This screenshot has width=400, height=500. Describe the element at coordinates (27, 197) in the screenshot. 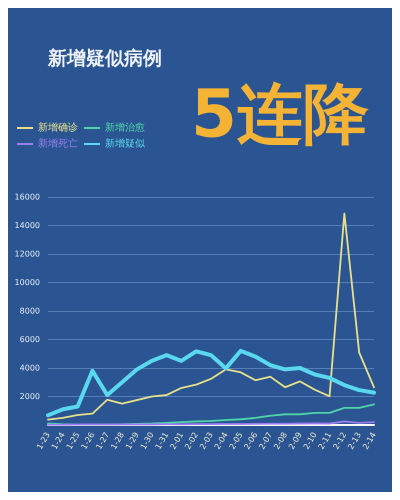

I see `y-tick-label: 16000` at that location.